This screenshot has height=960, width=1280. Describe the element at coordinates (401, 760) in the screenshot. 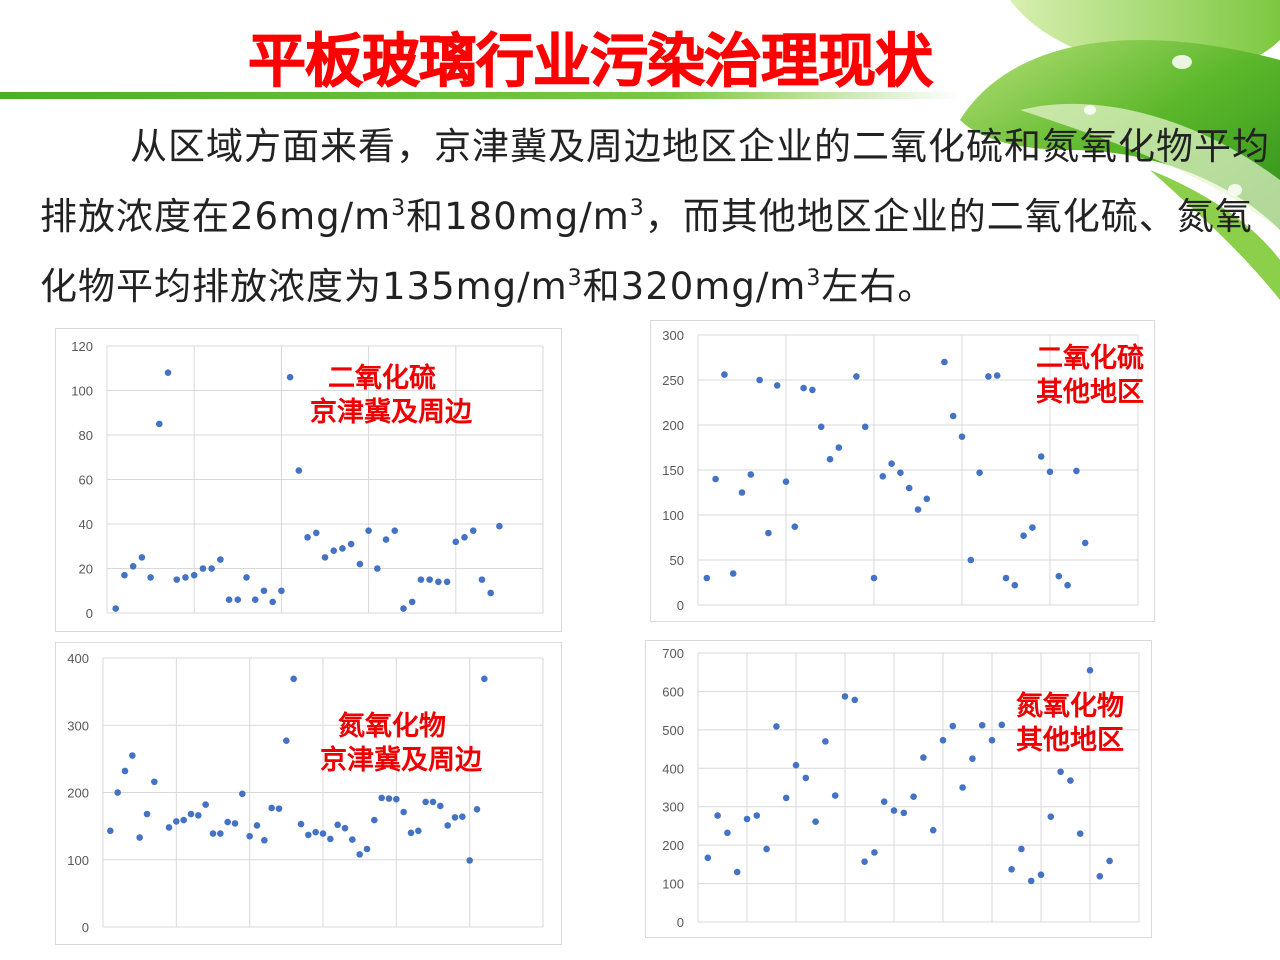

I see `annotation-line: 京津冀及周边` at that location.